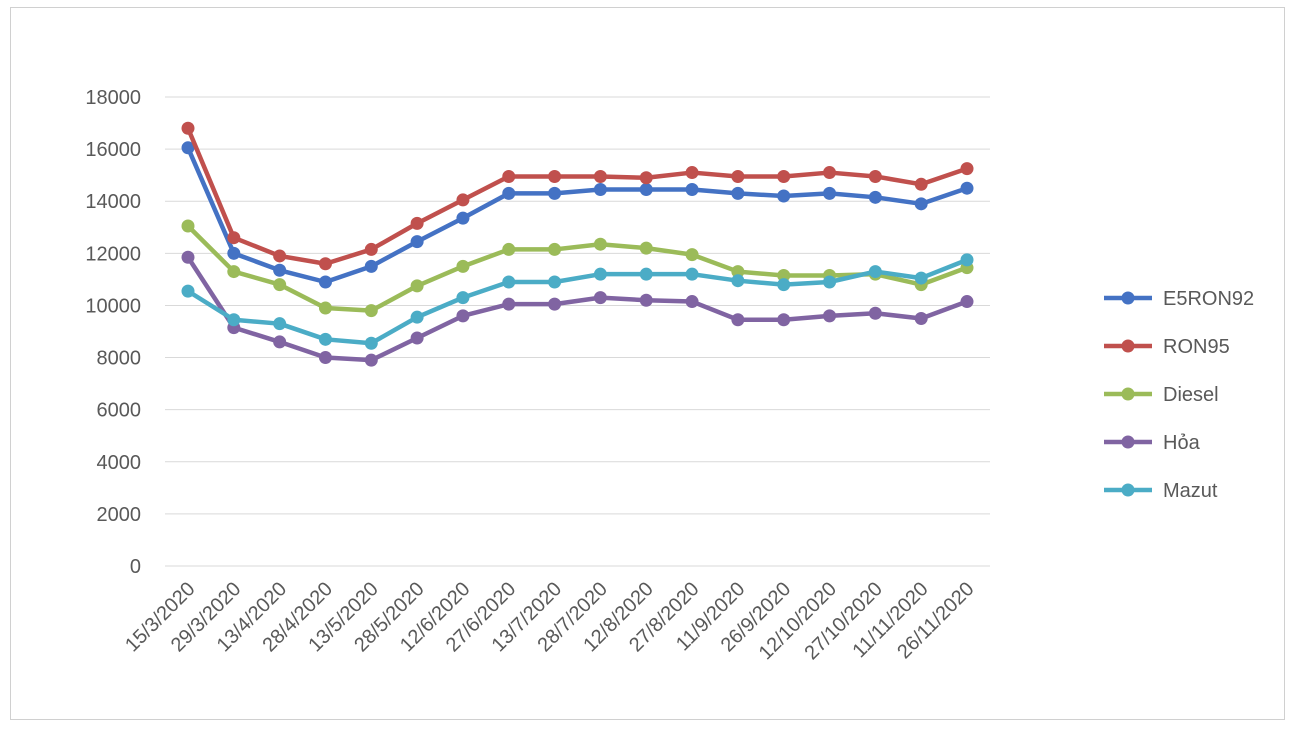 The height and width of the screenshot is (730, 1296). Describe the element at coordinates (1208, 299) in the screenshot. I see `legend-label: E5RON92` at that location.